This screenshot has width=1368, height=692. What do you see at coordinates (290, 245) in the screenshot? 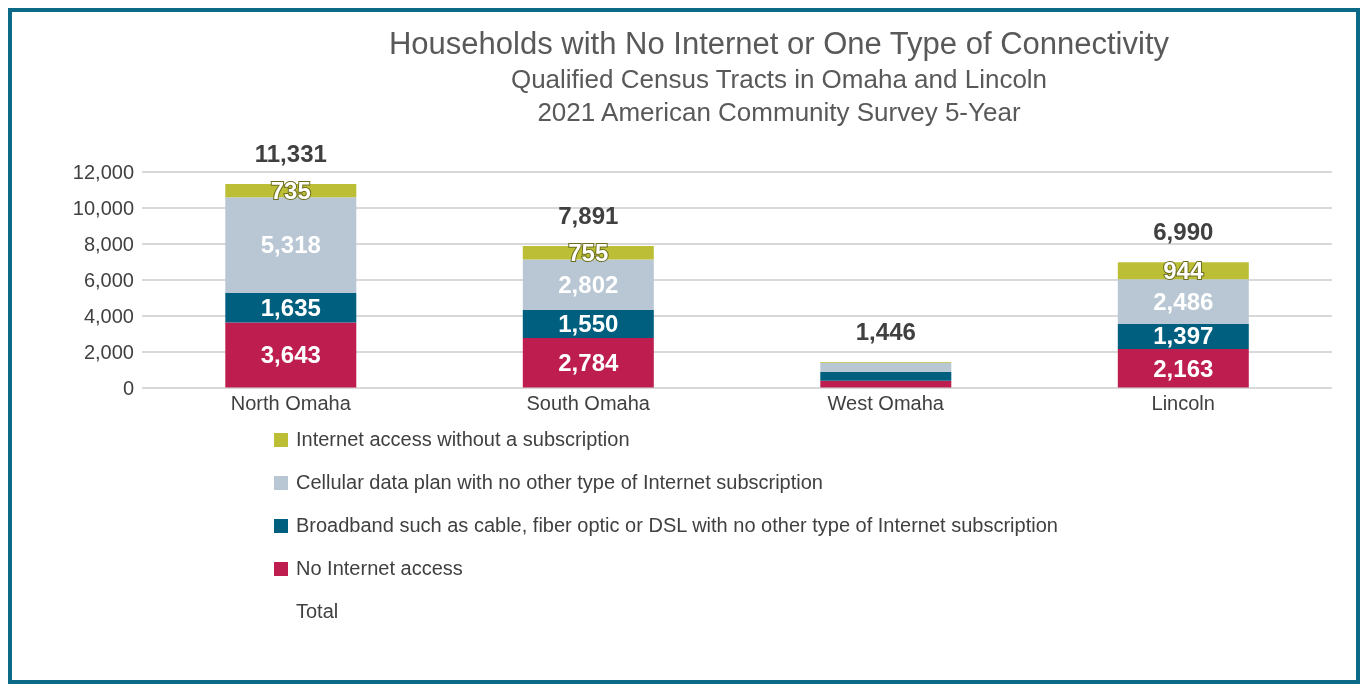
I see `data-label: 5,318` at bounding box center [290, 245].